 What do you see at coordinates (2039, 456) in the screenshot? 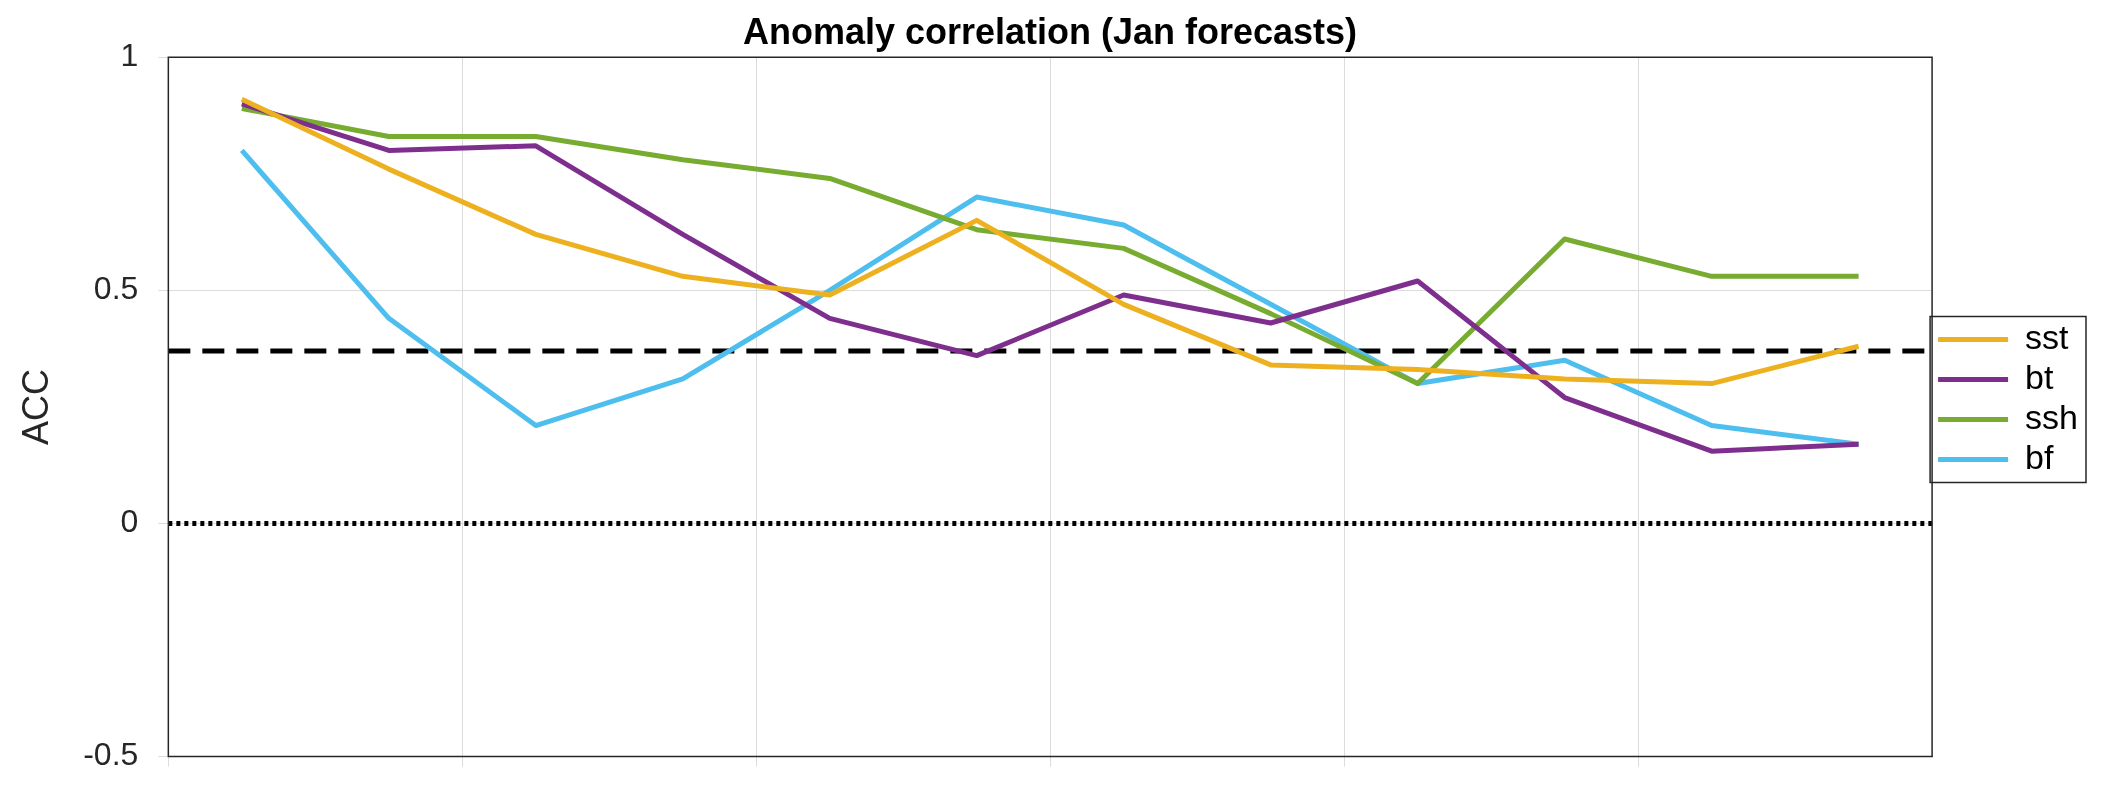
I see `legend-label: bf` at bounding box center [2039, 456].